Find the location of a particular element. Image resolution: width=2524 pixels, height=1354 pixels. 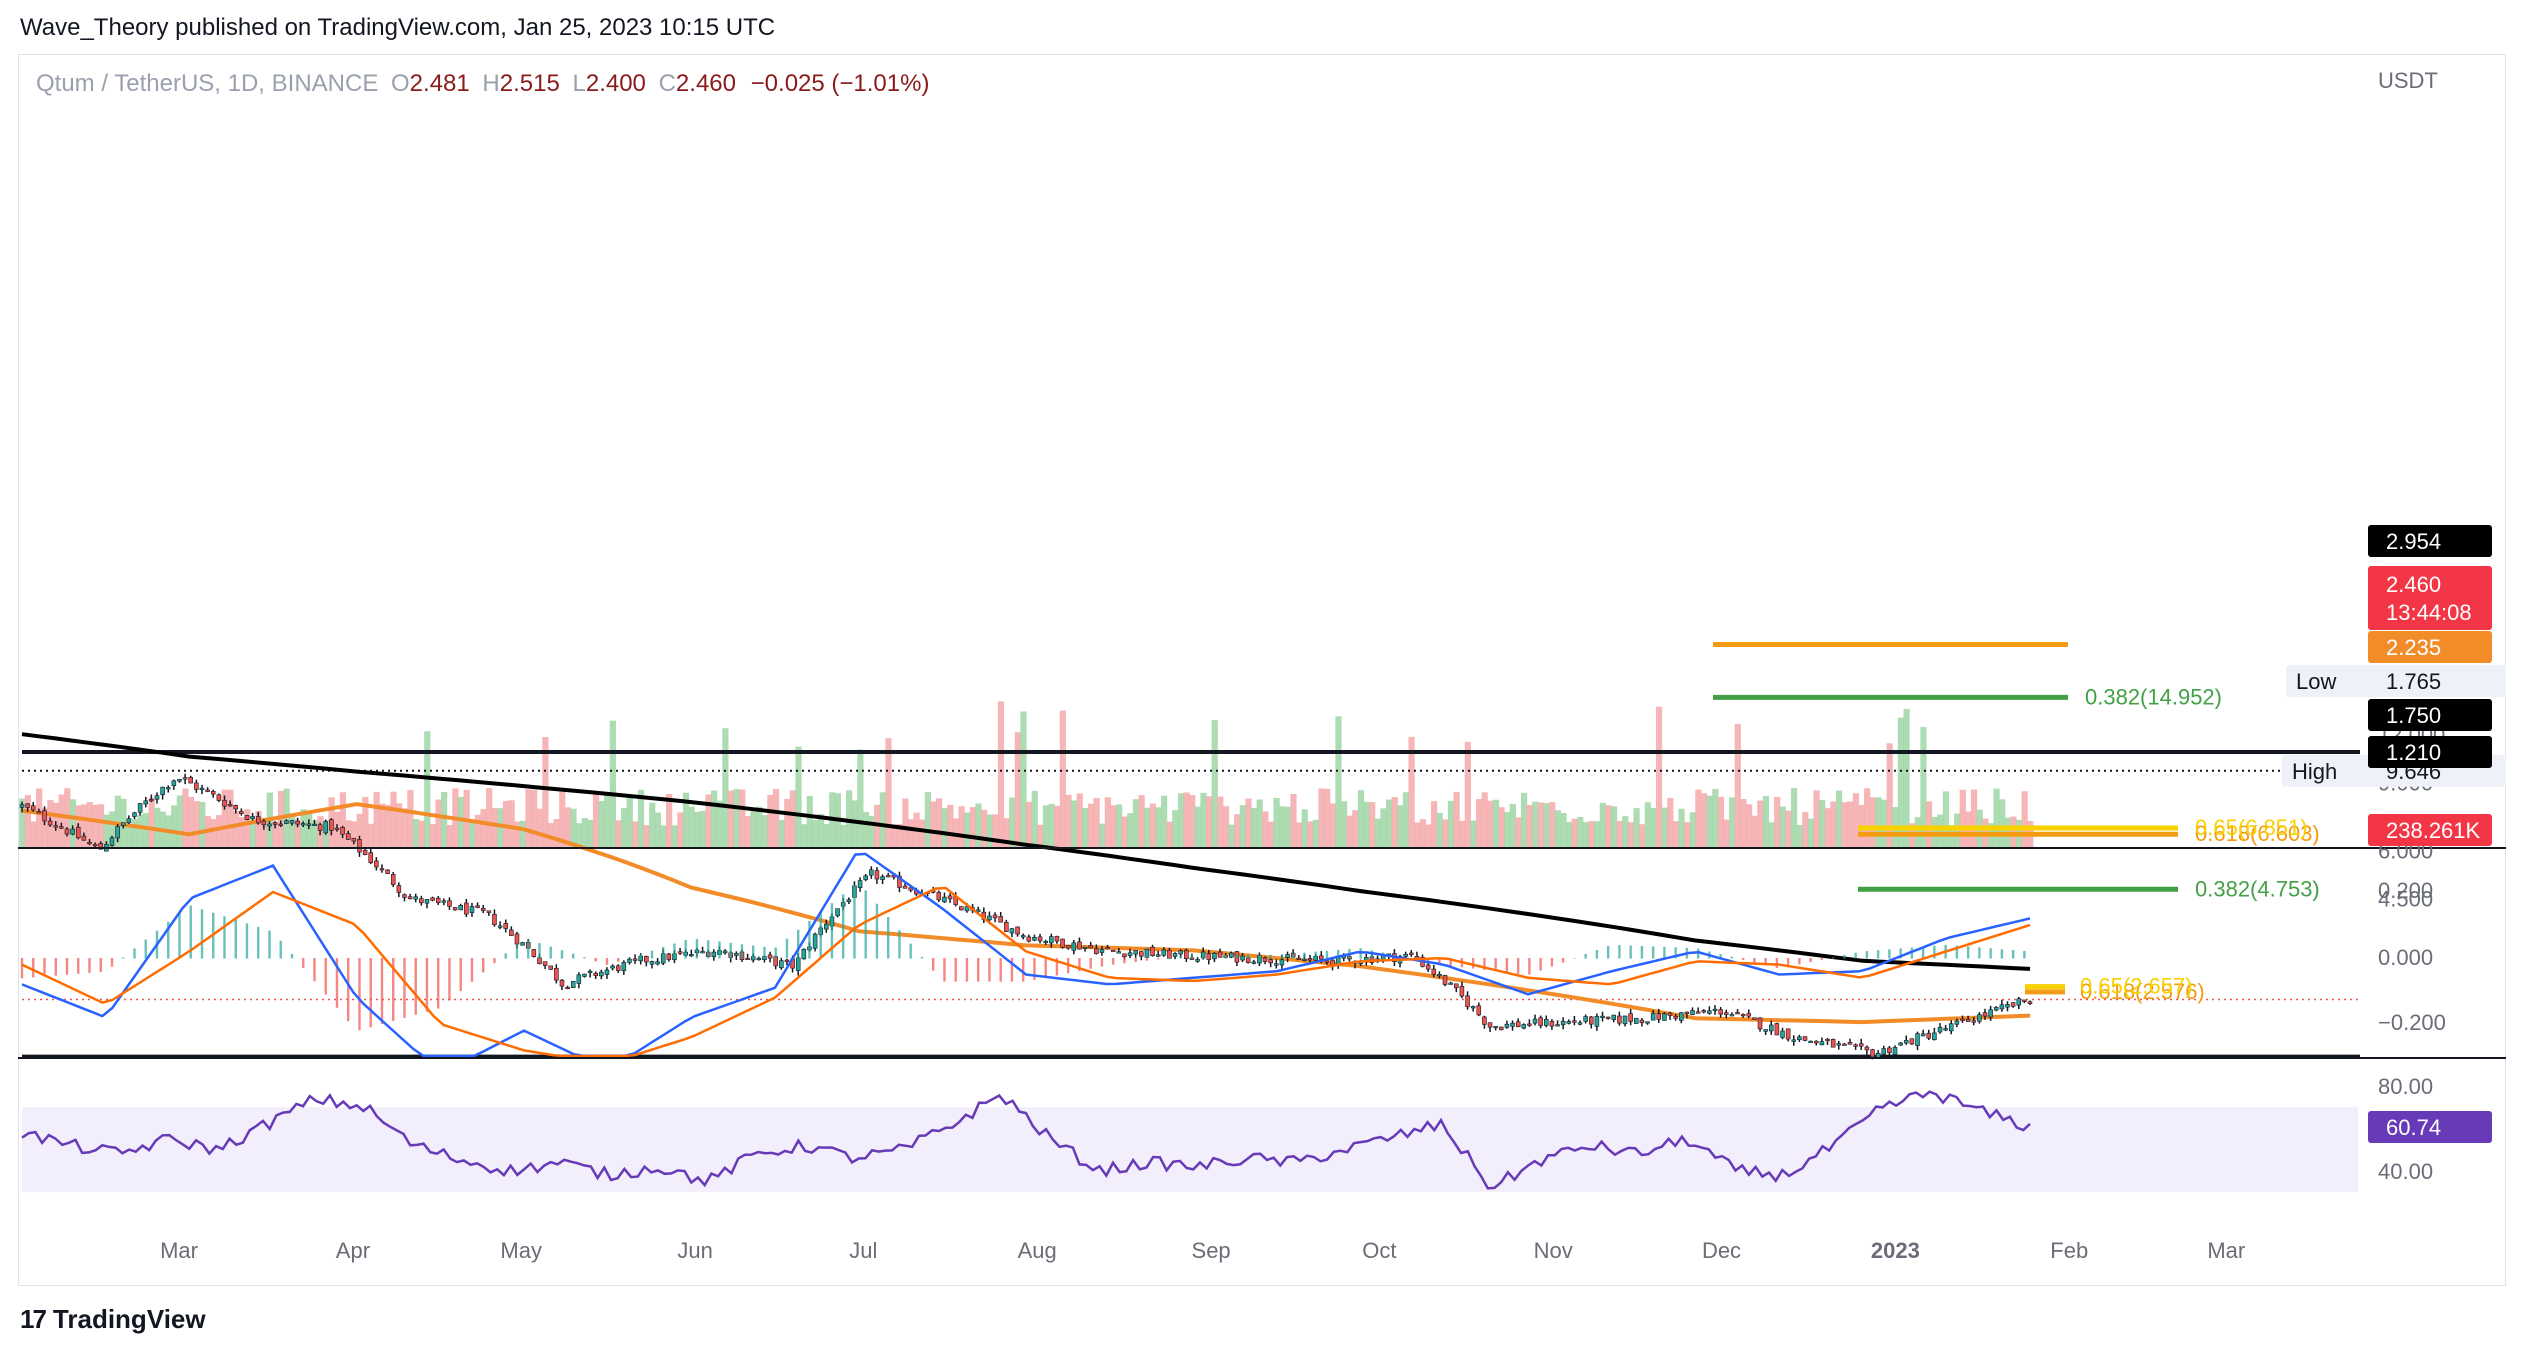

ema50-price-tag-bg is located at coordinates (2430, 647).